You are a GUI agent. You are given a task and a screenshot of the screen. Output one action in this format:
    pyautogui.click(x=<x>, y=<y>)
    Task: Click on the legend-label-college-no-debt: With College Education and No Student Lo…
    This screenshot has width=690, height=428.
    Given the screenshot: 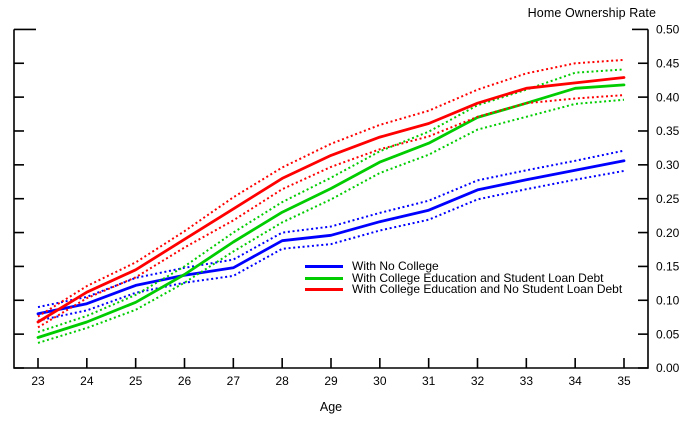 What is the action you would take?
    pyautogui.click(x=487, y=289)
    